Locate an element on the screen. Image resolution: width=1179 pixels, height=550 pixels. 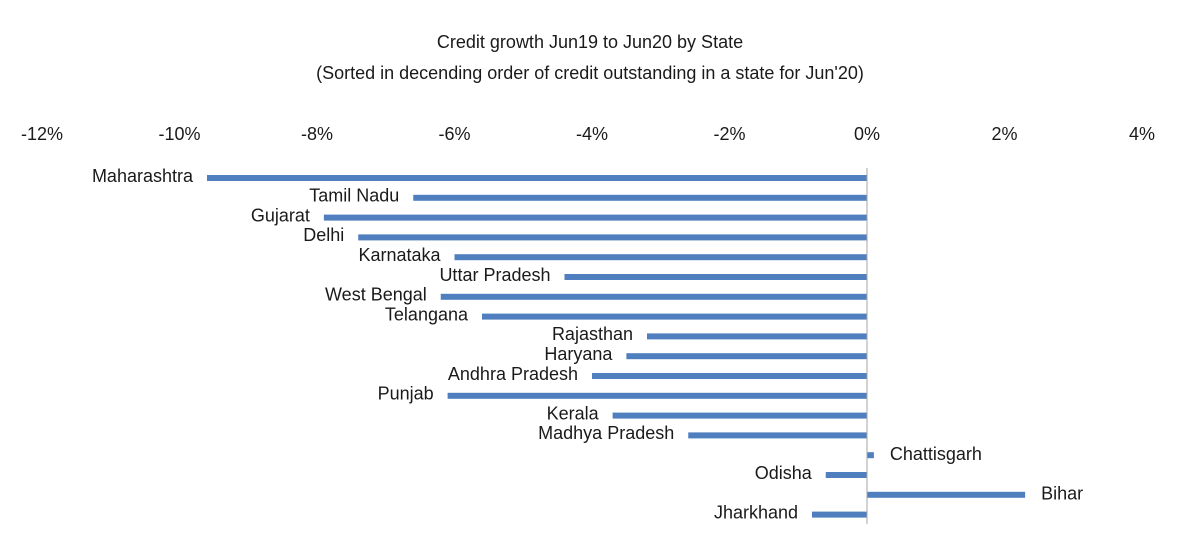
x-tick-label: -10% is located at coordinates (179, 134).